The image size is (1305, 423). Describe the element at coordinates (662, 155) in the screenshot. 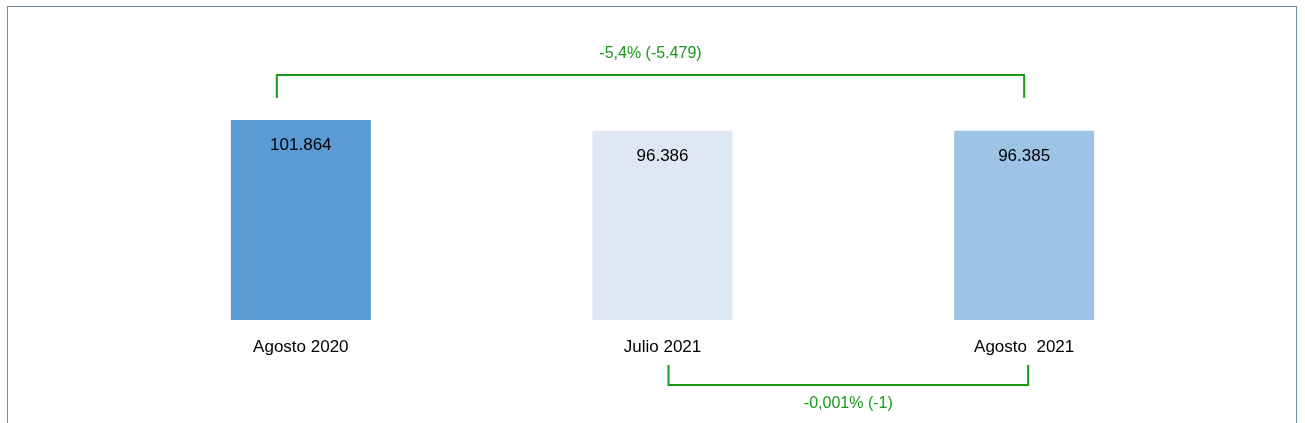

I see `data-label: 96.386` at that location.